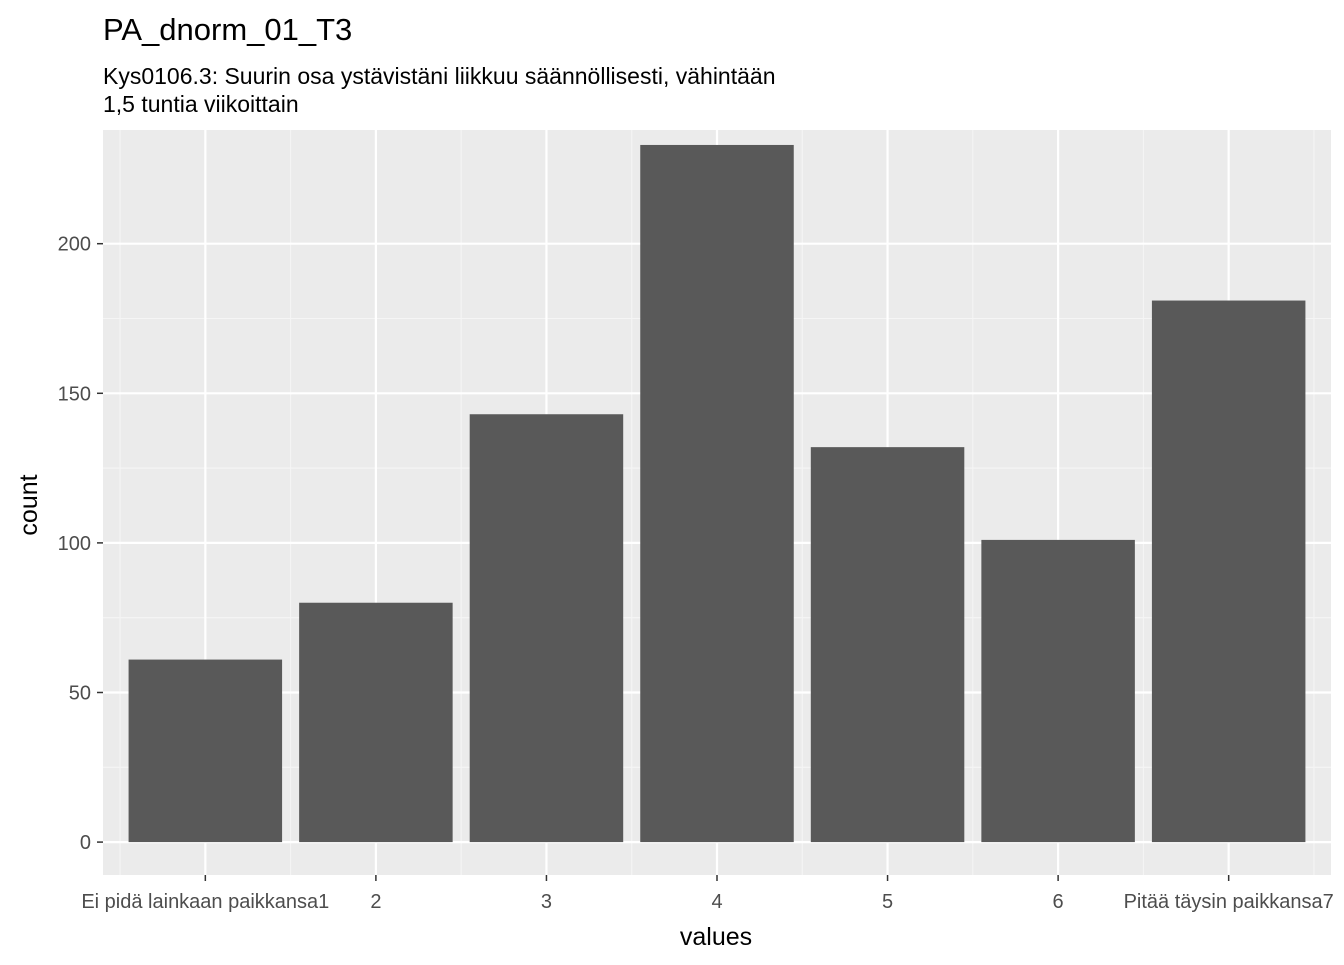  I want to click on x-tick-label: Ei pidä lainkaan paikkansa1, so click(205, 902).